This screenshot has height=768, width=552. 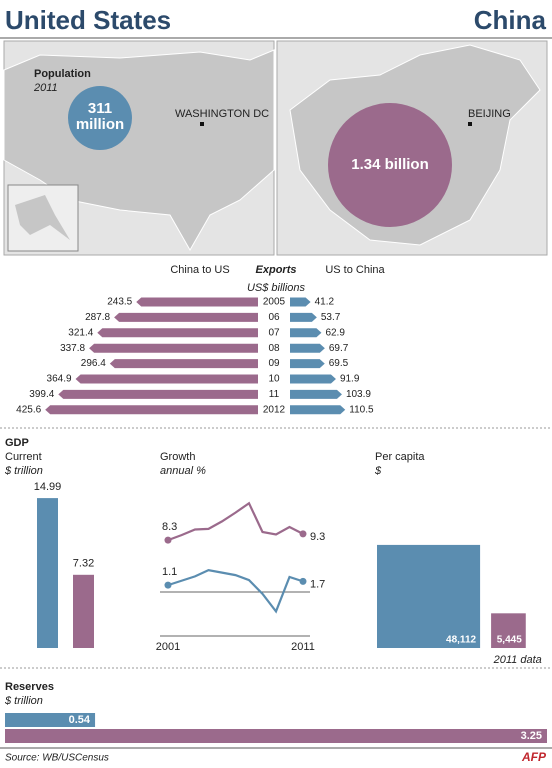 I want to click on value-label: 62.9, so click(x=335, y=332).